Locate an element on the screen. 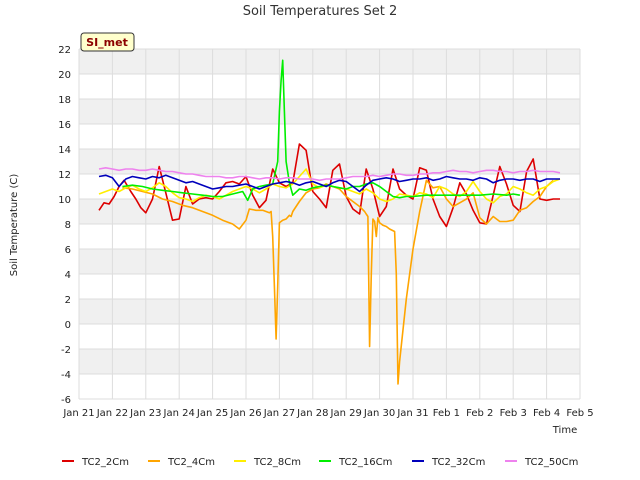  x-tick-label: Jan 30 is located at coordinates (379, 413).